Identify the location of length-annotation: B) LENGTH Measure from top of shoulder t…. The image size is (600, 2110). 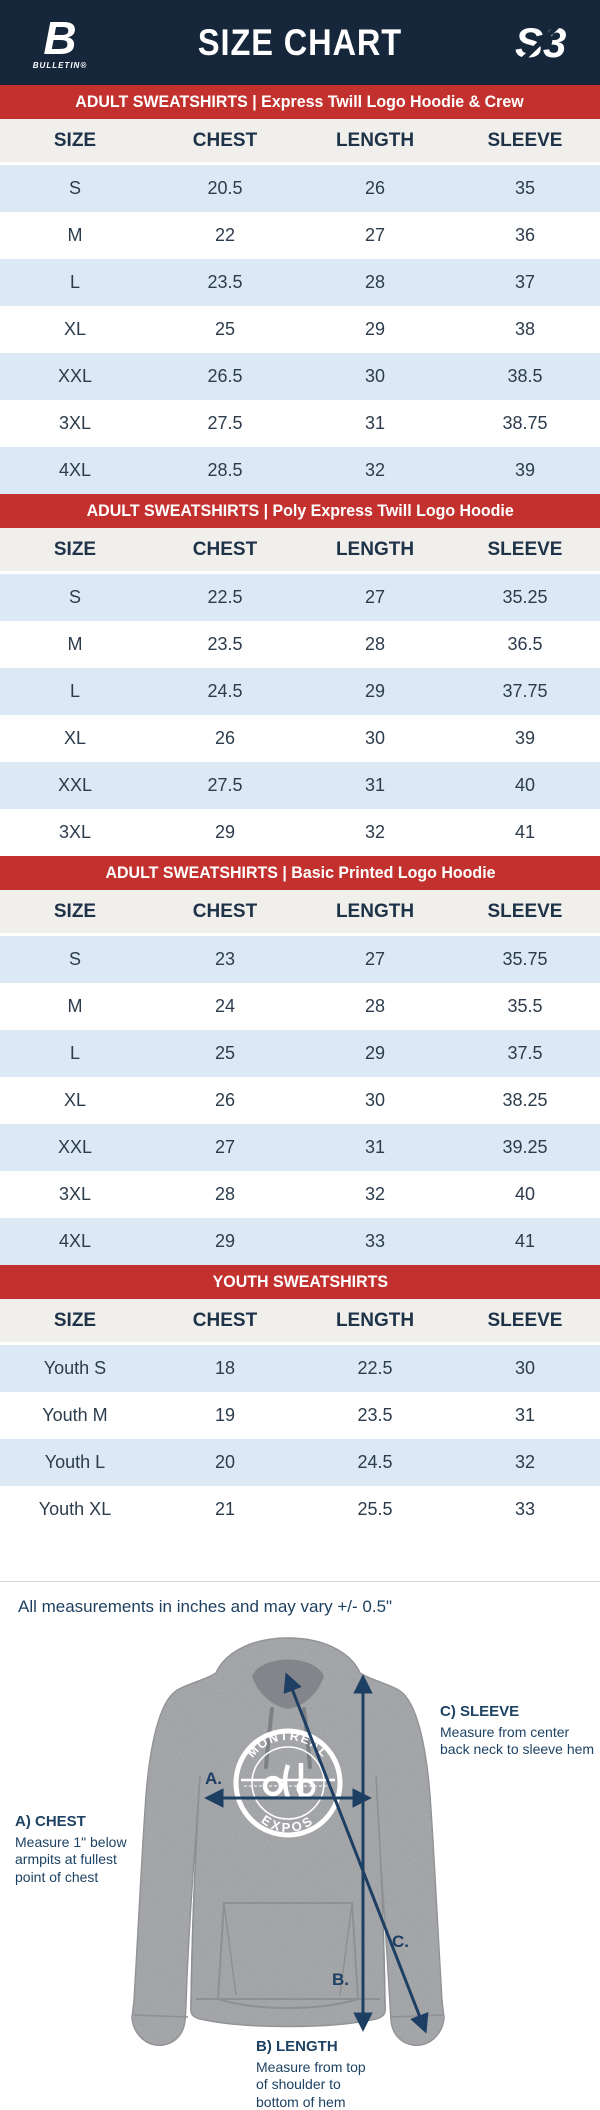
(318, 2074).